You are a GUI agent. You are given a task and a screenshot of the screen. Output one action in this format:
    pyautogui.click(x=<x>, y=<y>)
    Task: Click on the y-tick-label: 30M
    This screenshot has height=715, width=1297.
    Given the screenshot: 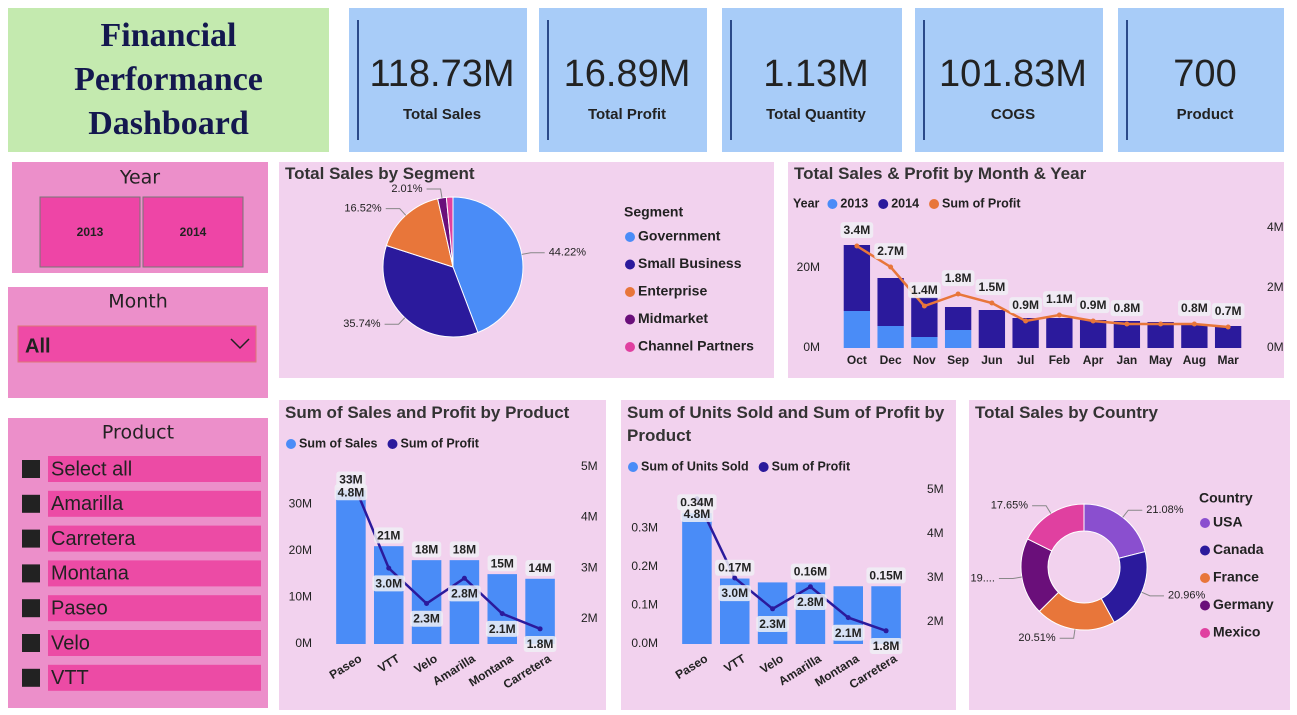 What is the action you would take?
    pyautogui.click(x=300, y=503)
    